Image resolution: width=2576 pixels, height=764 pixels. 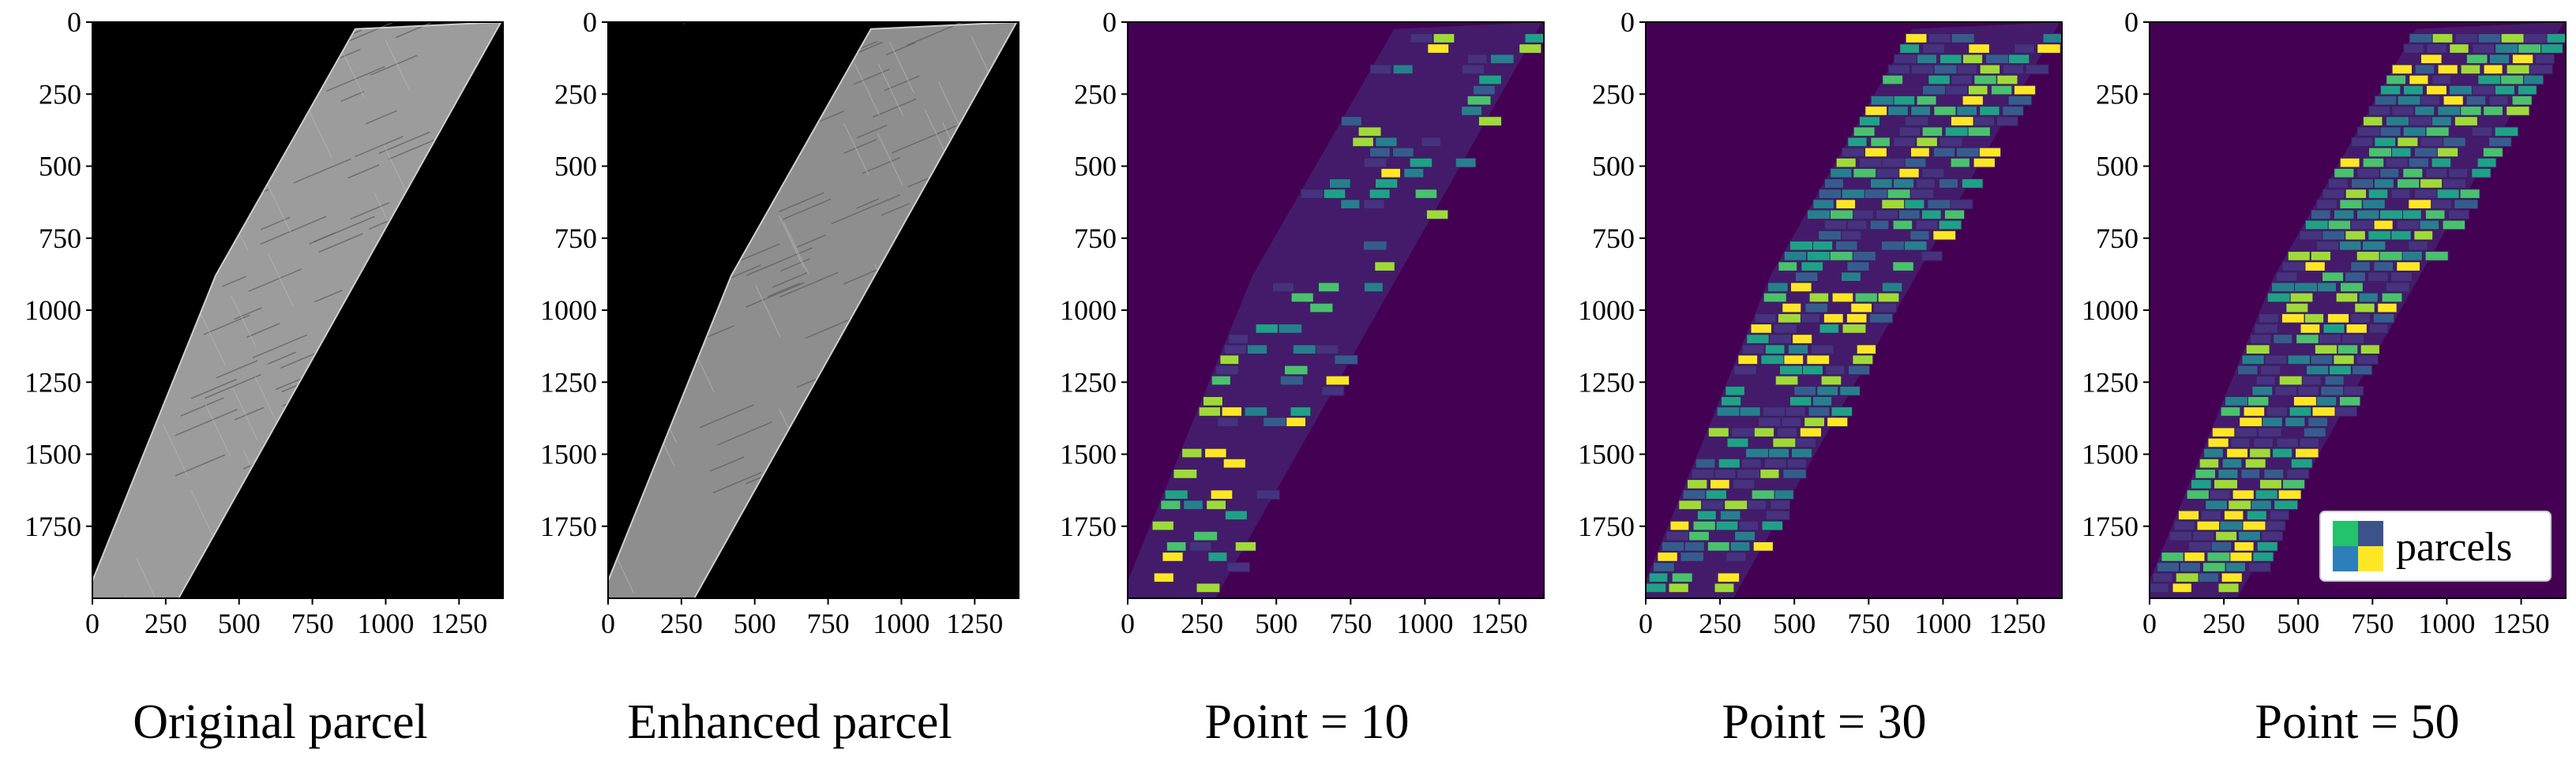 I want to click on y-tick-label: 1000, so click(x=1088, y=310).